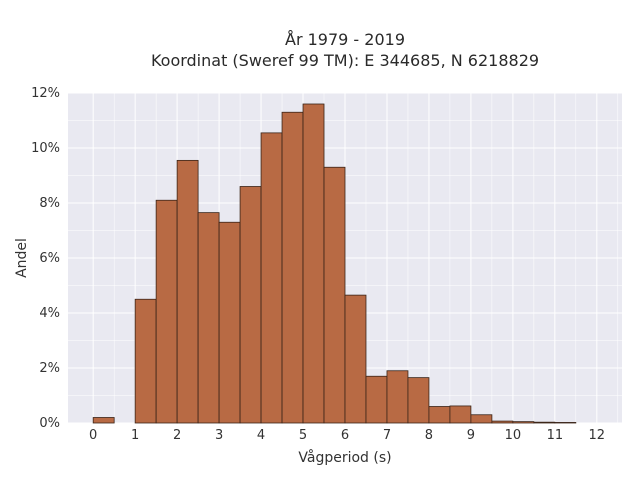 The width and height of the screenshot is (640, 480). What do you see at coordinates (49, 258) in the screenshot?
I see `y-tick-label: 6%` at bounding box center [49, 258].